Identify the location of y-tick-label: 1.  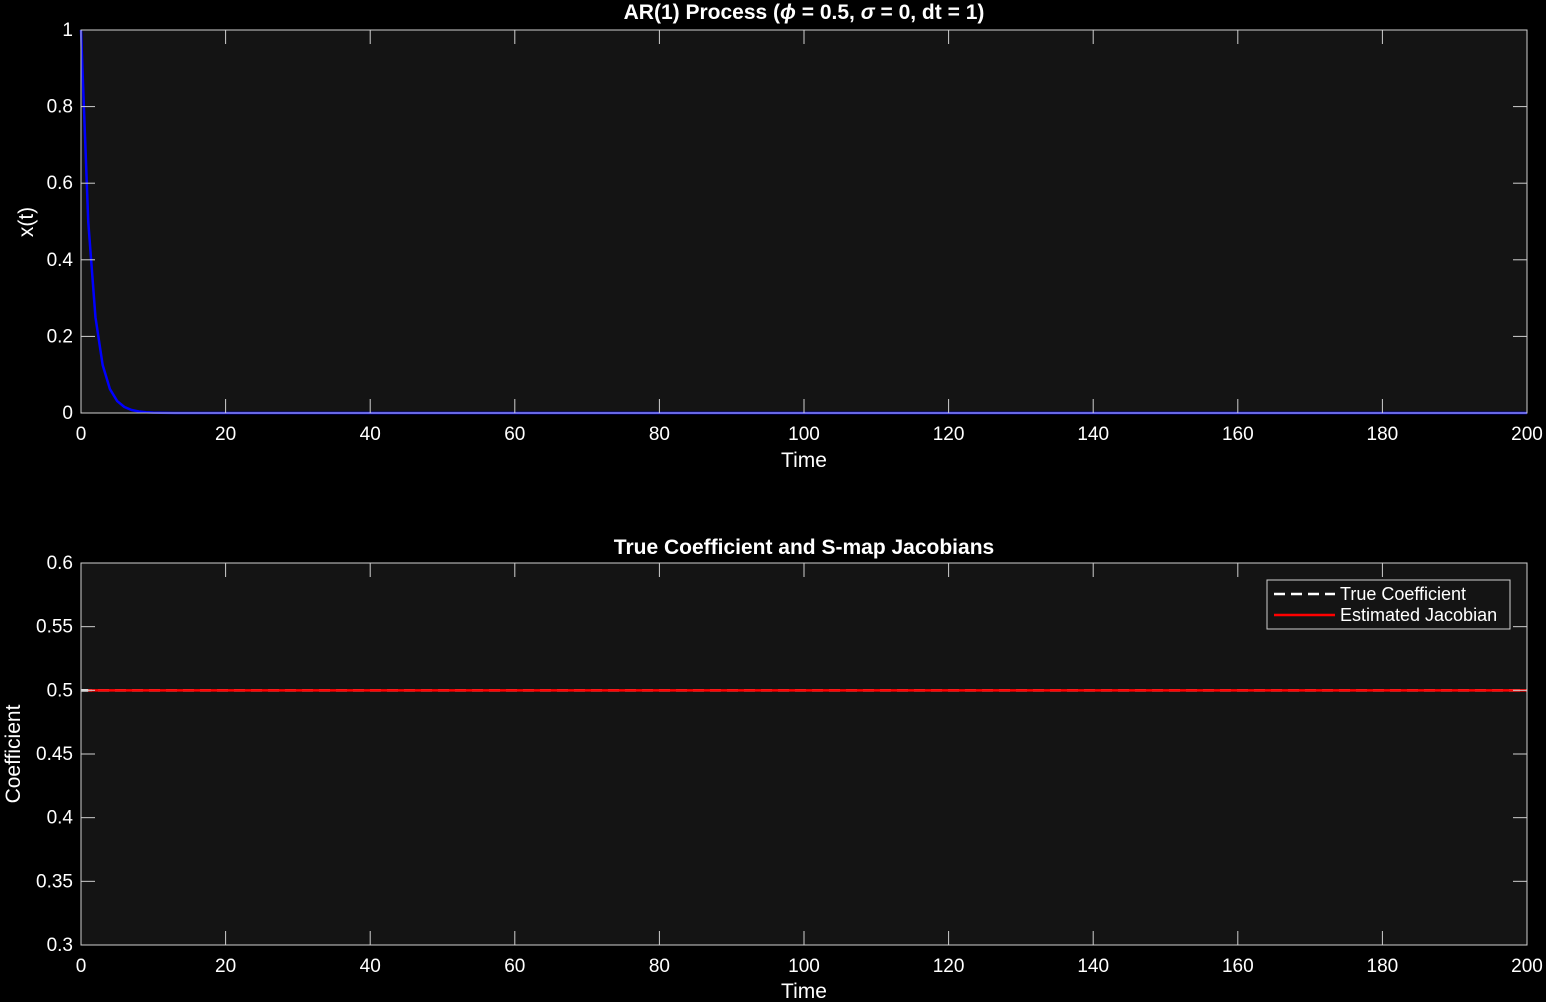
(67, 30).